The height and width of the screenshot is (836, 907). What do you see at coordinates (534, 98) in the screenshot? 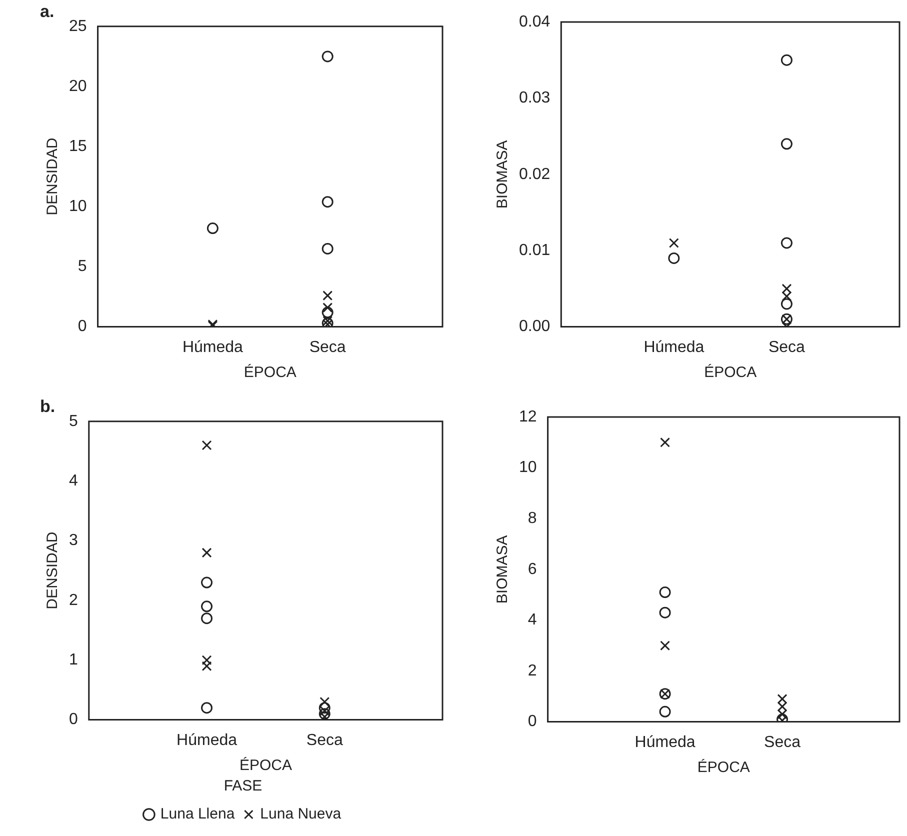
I see `y-tick-label: 0.03` at bounding box center [534, 98].